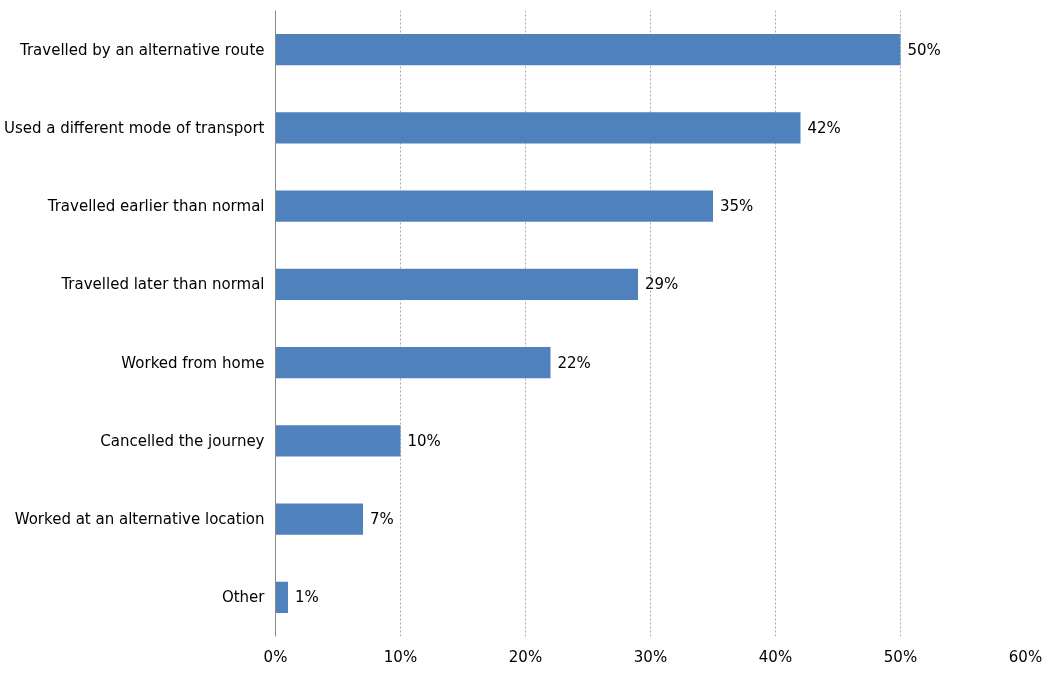 This screenshot has width=1060, height=673. What do you see at coordinates (737, 206) in the screenshot?
I see `data-label: 35%` at bounding box center [737, 206].